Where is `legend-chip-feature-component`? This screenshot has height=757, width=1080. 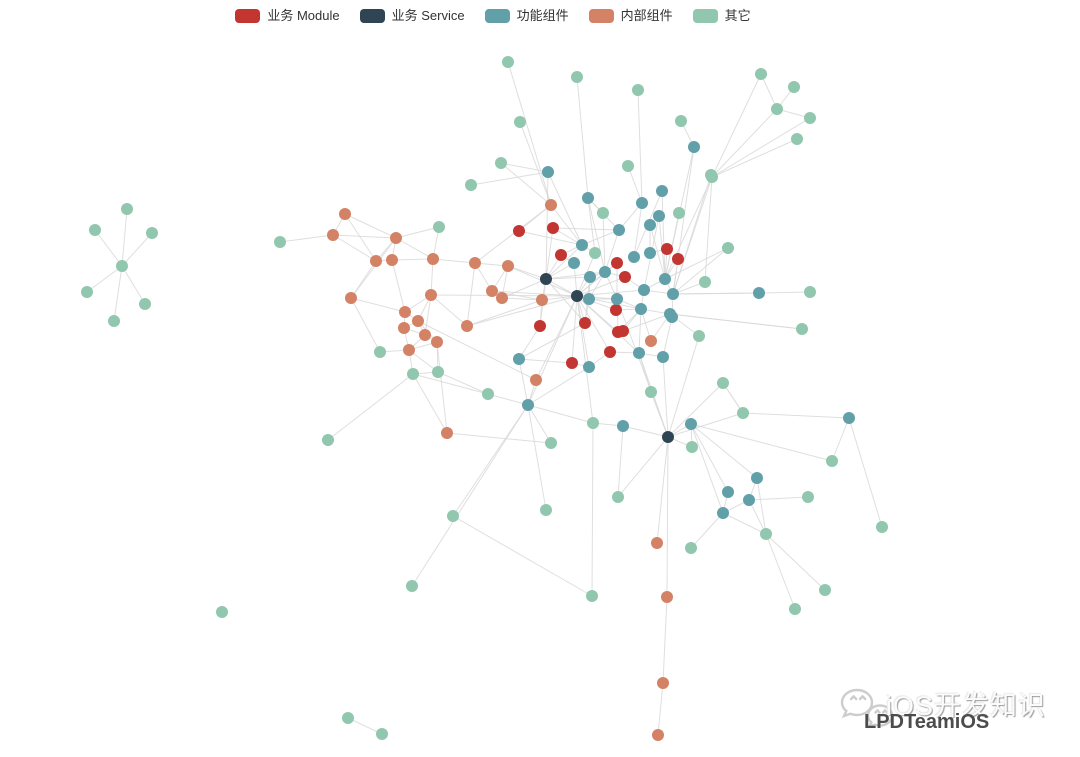
legend-chip-feature-component is located at coordinates (497, 16).